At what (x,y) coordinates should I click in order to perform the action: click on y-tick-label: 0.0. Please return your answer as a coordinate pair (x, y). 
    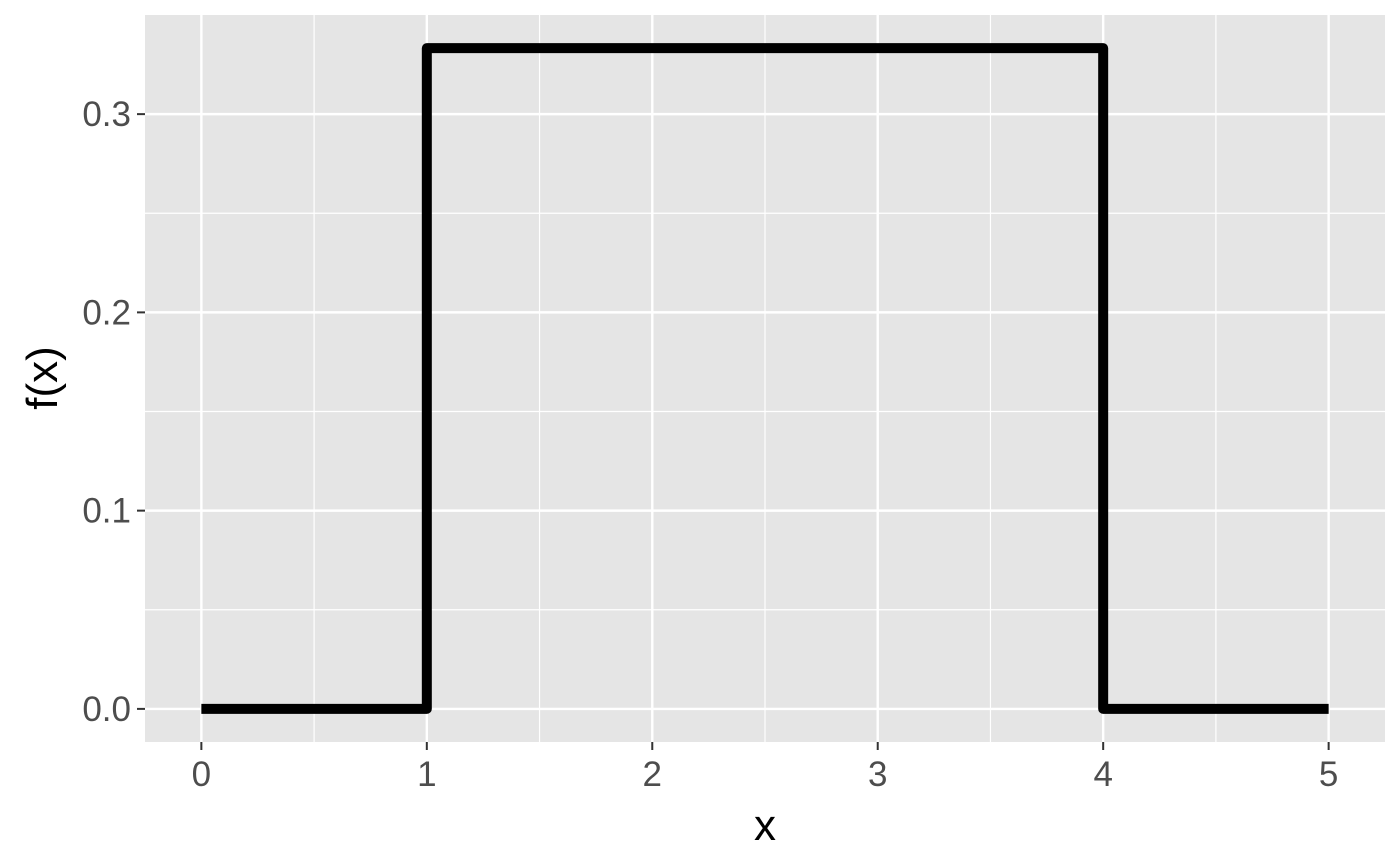
    Looking at the image, I should click on (106, 709).